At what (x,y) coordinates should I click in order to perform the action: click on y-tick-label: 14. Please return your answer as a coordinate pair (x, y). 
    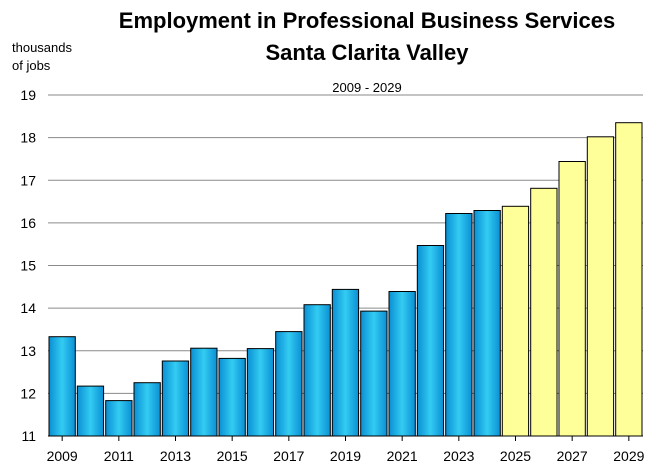
    Looking at the image, I should click on (28, 308).